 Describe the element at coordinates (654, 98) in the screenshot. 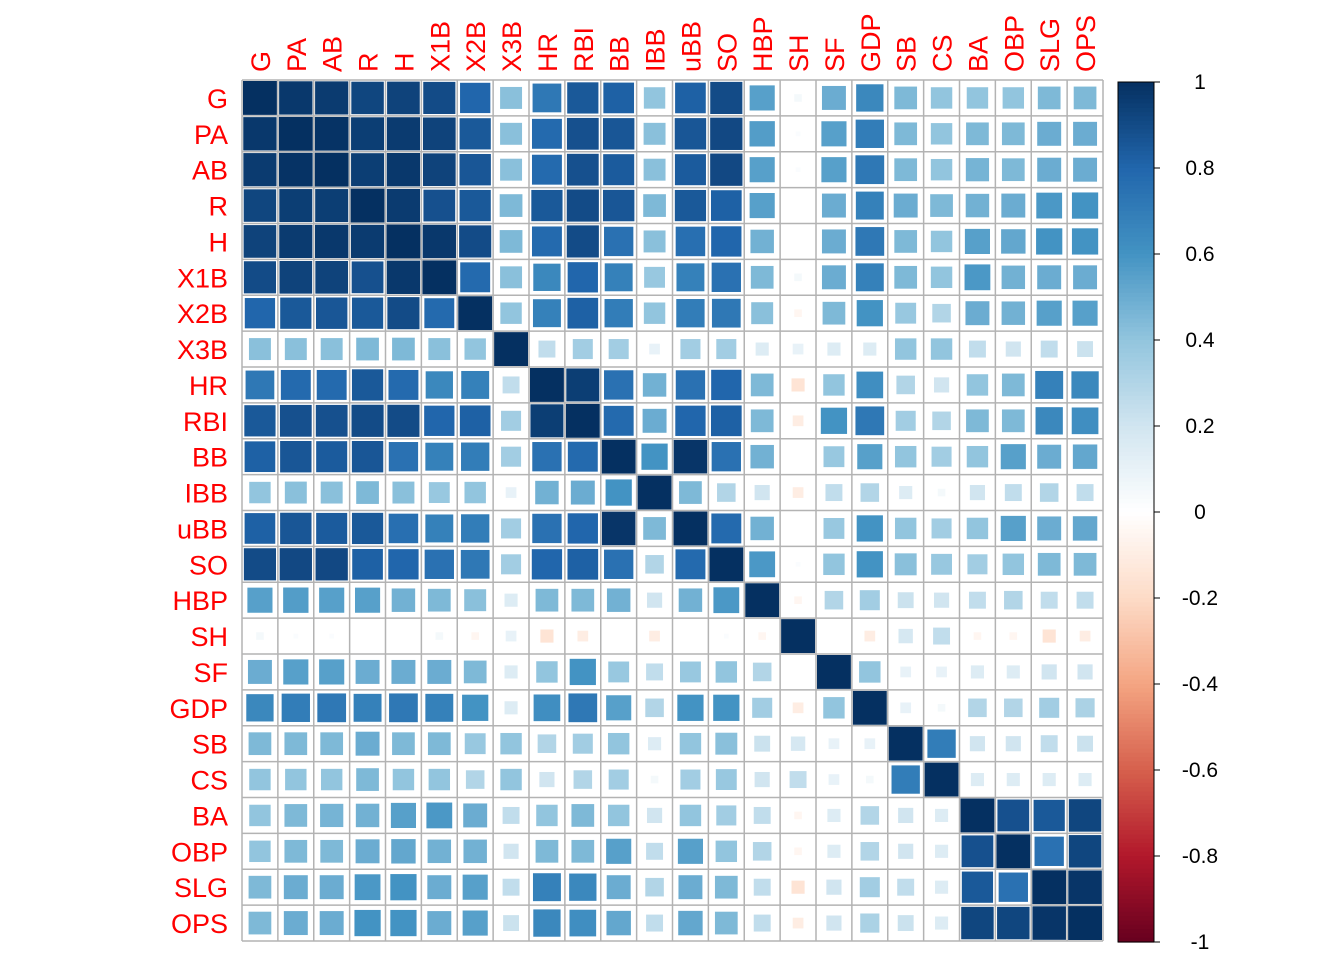

I see `cell-G-IBB` at that location.